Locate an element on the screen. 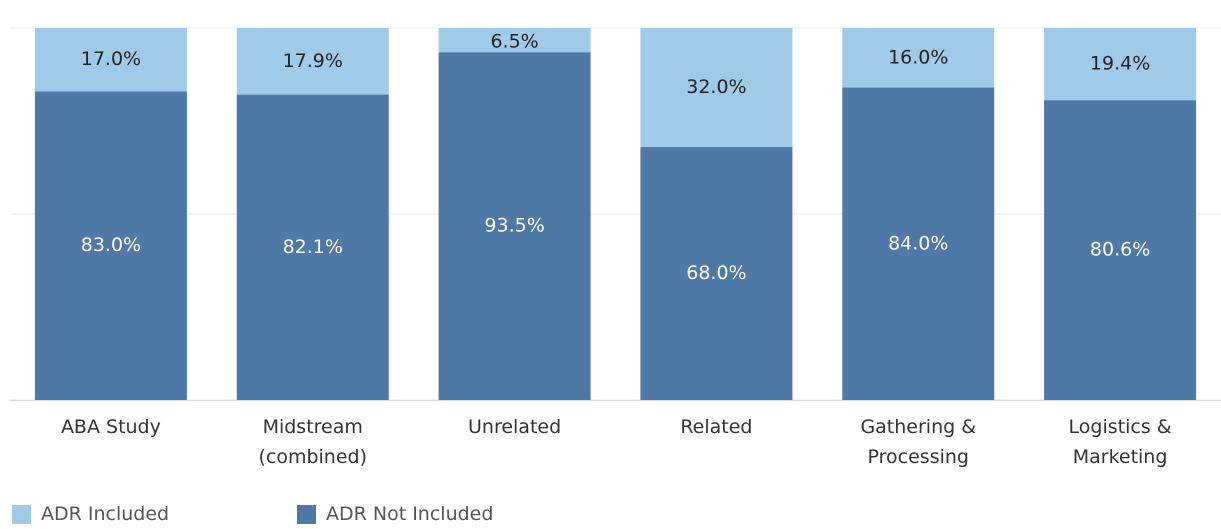 This screenshot has width=1221, height=529. data-label: 68.0% is located at coordinates (716, 273).